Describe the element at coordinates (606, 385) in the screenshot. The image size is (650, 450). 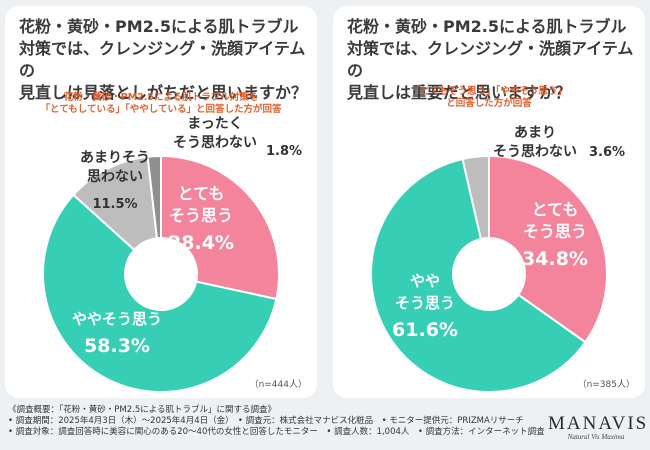
I see `sample-size-right: （n=385人）` at that location.